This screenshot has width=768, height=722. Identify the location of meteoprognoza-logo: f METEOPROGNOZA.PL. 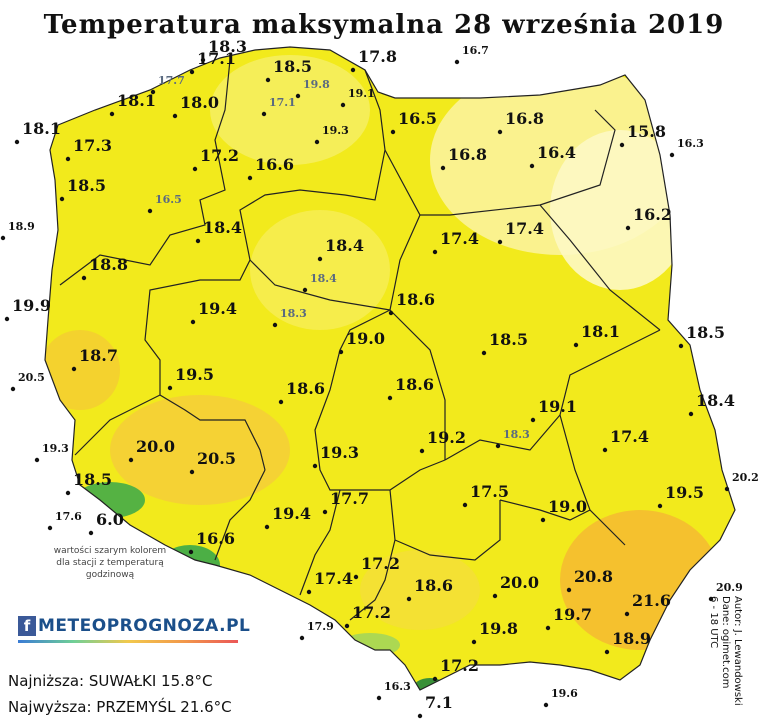
(134, 628).